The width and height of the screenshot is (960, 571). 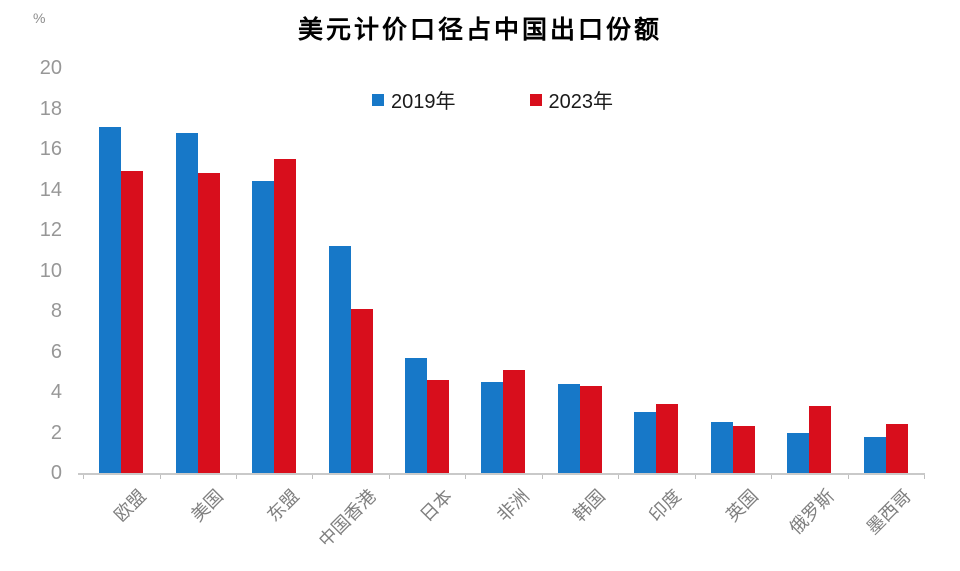 What do you see at coordinates (283, 505) in the screenshot?
I see `x-axis-category-label: 东盟` at bounding box center [283, 505].